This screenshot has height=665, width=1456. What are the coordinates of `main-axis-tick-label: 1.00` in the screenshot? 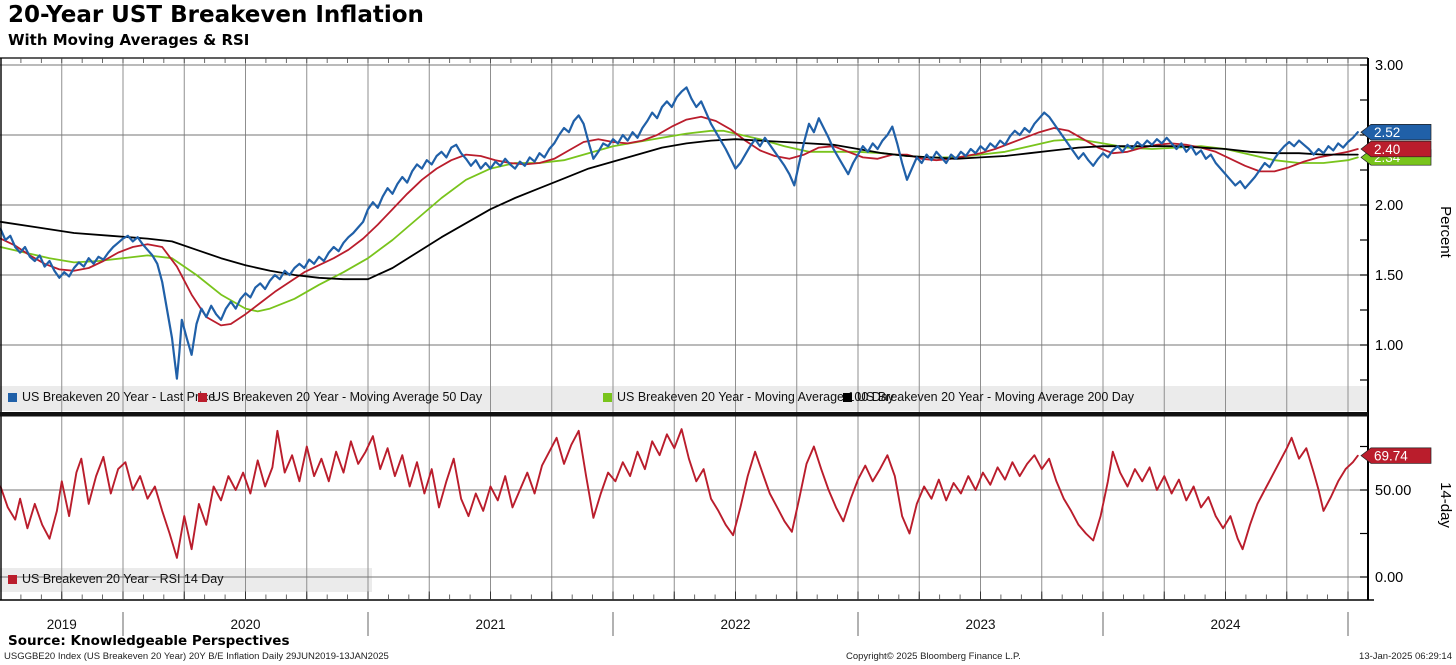 It's located at (1389, 346).